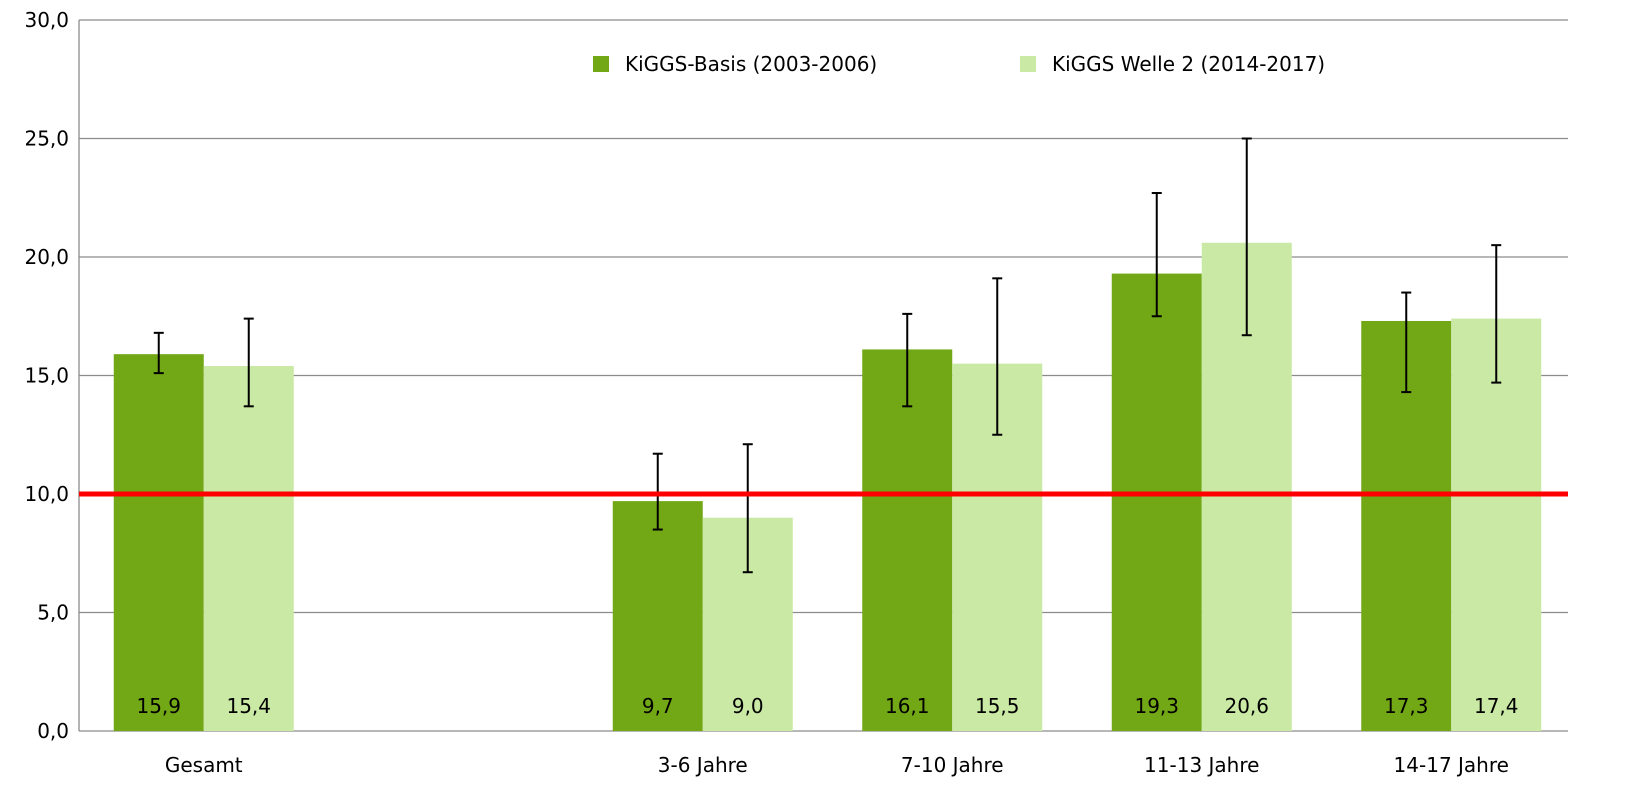  I want to click on data-label: 17,4, so click(1496, 706).